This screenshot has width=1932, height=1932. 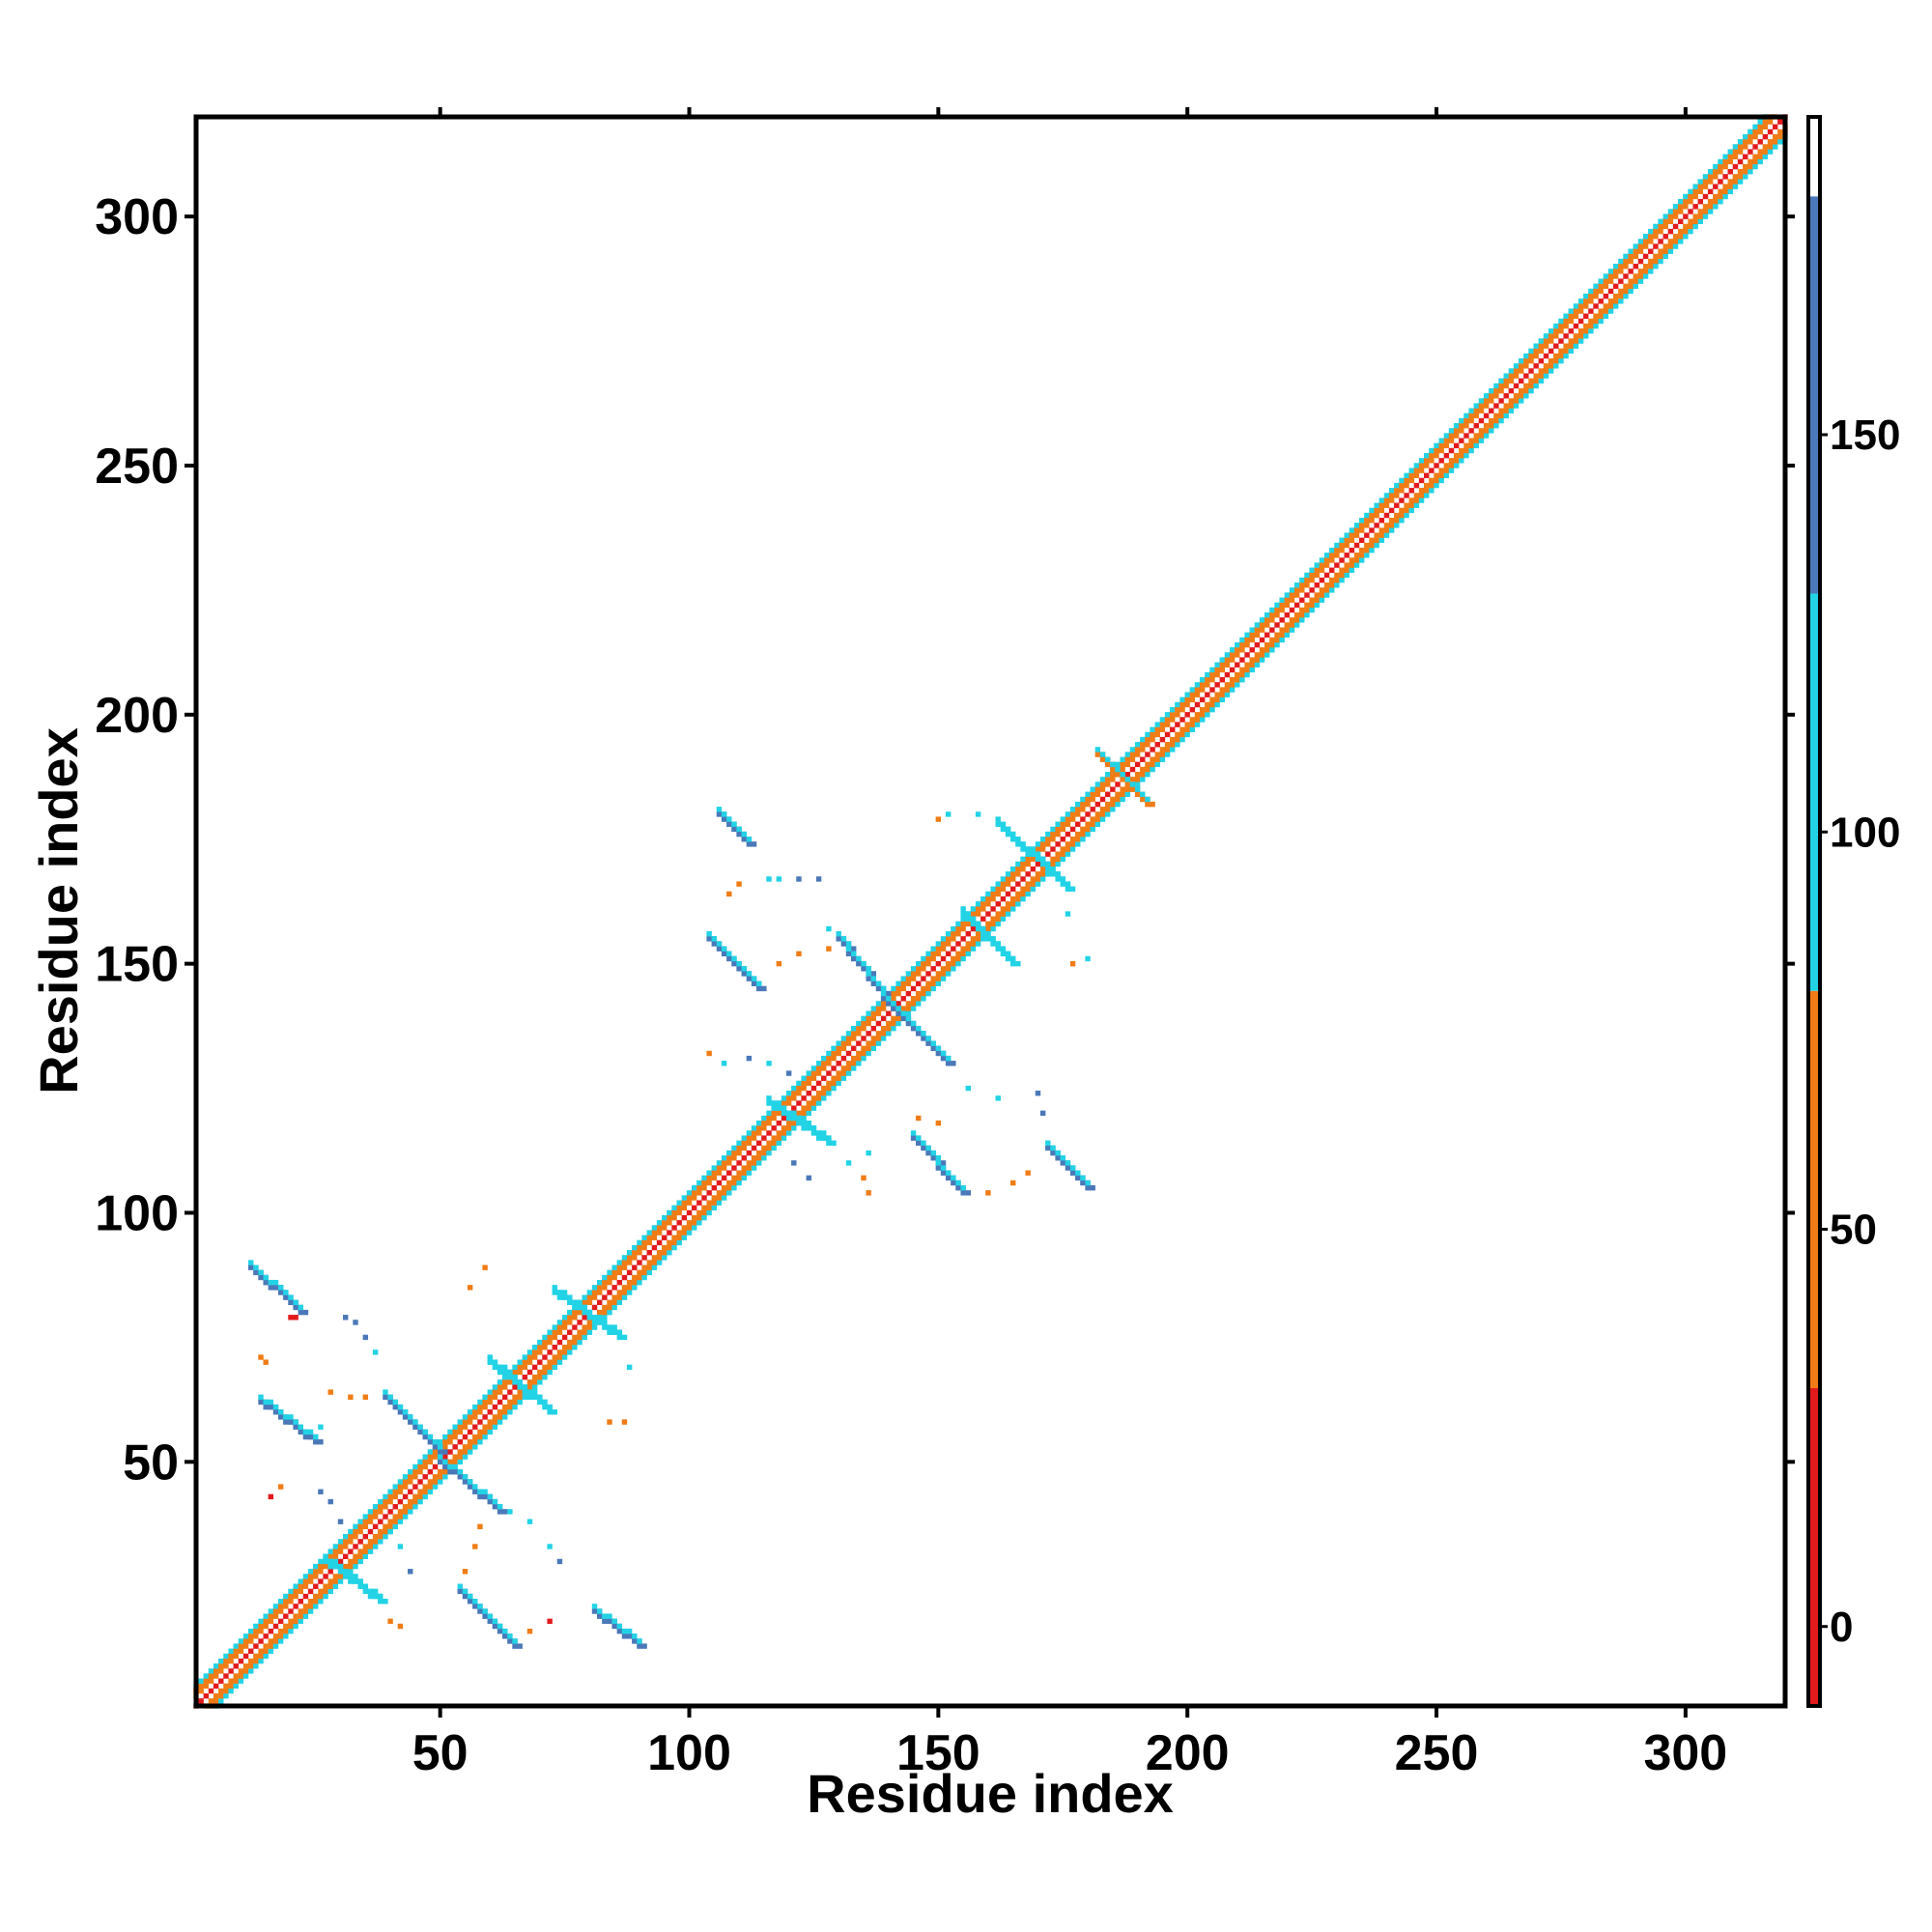 What do you see at coordinates (1814, 1547) in the screenshot?
I see `colorbar-segment` at bounding box center [1814, 1547].